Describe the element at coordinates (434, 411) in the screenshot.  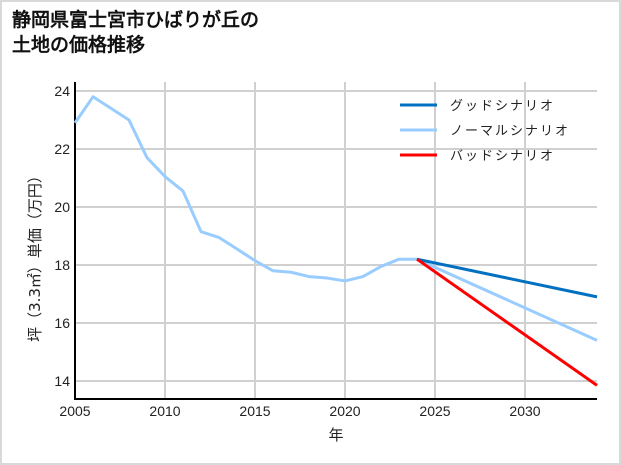
I see `x-tick-label: 2025` at that location.